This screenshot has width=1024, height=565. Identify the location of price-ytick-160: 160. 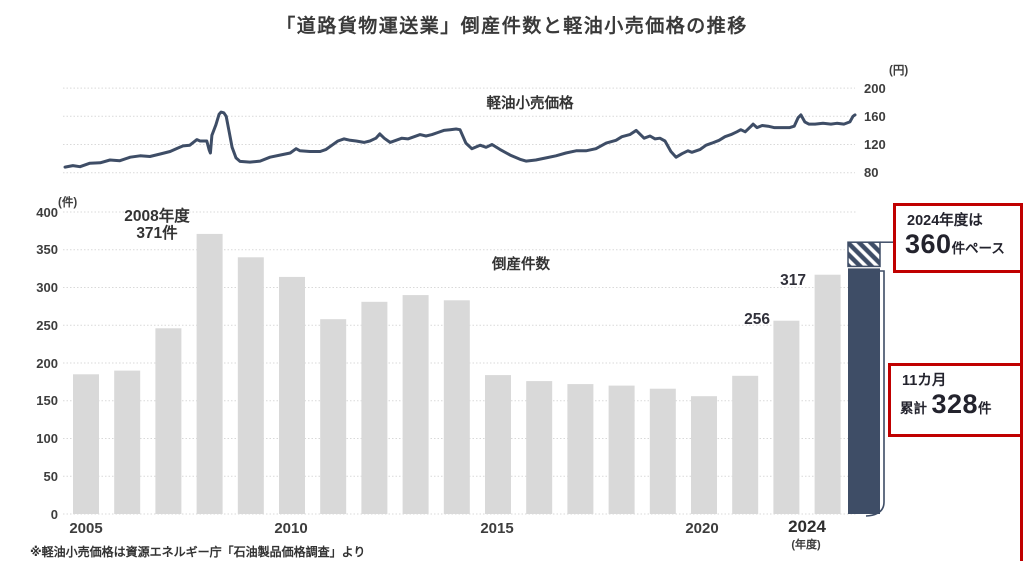
(875, 116).